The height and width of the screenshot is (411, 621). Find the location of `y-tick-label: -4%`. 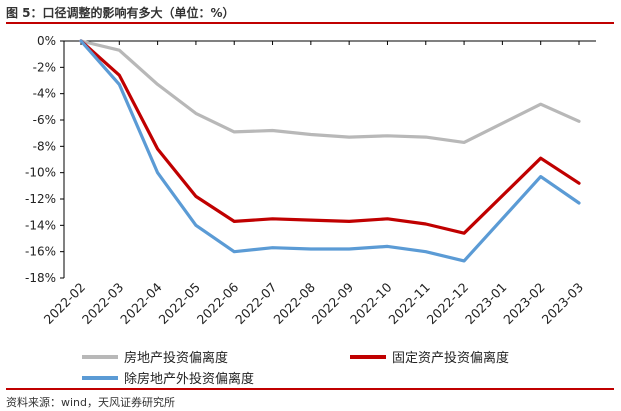

y-tick-label: -4% is located at coordinates (44, 94).